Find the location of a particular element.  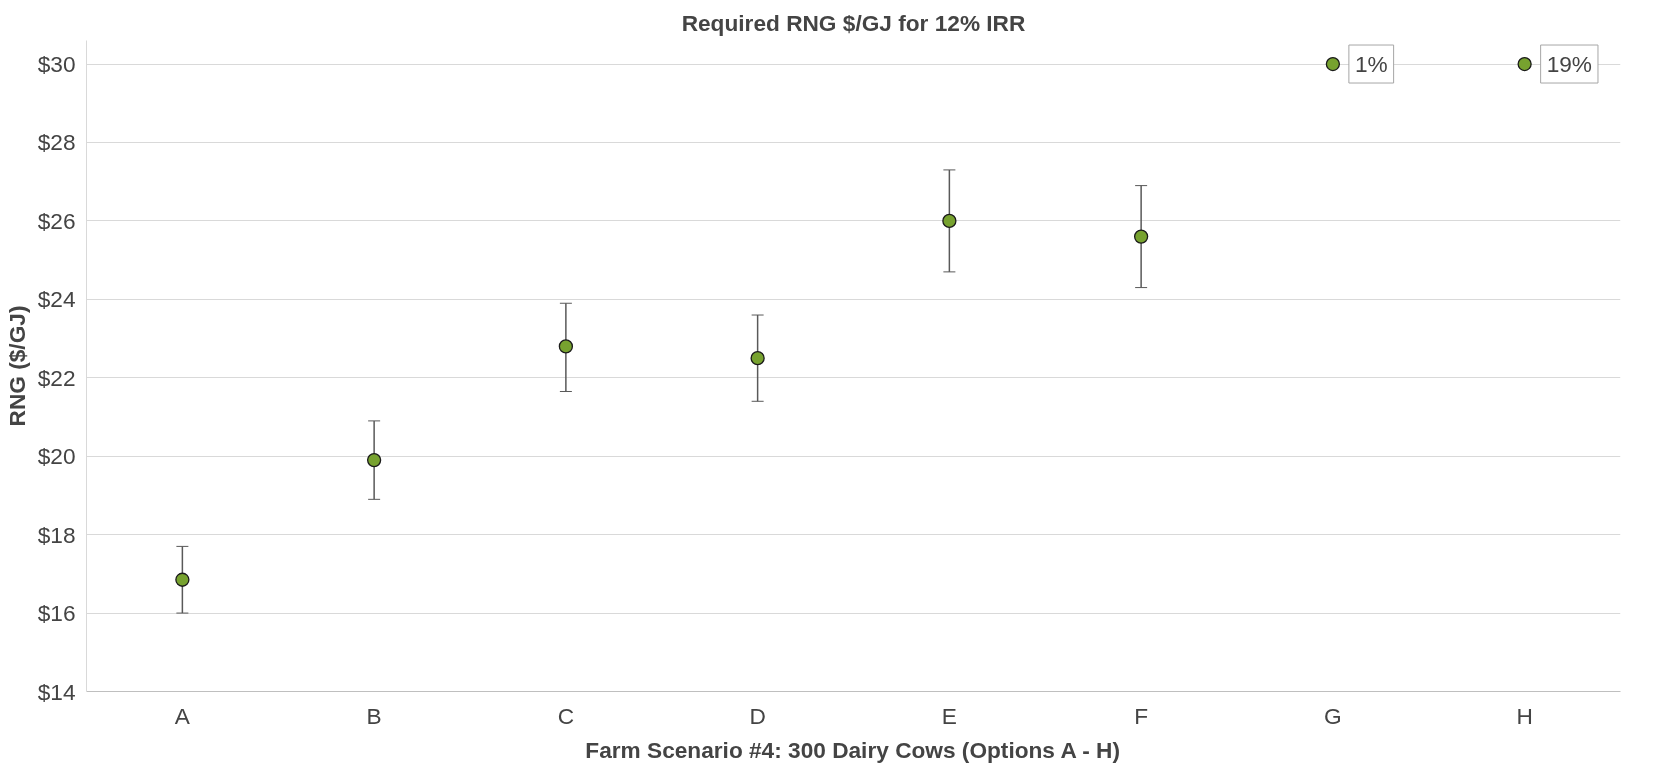

y-tick-label: $18 is located at coordinates (56, 534).